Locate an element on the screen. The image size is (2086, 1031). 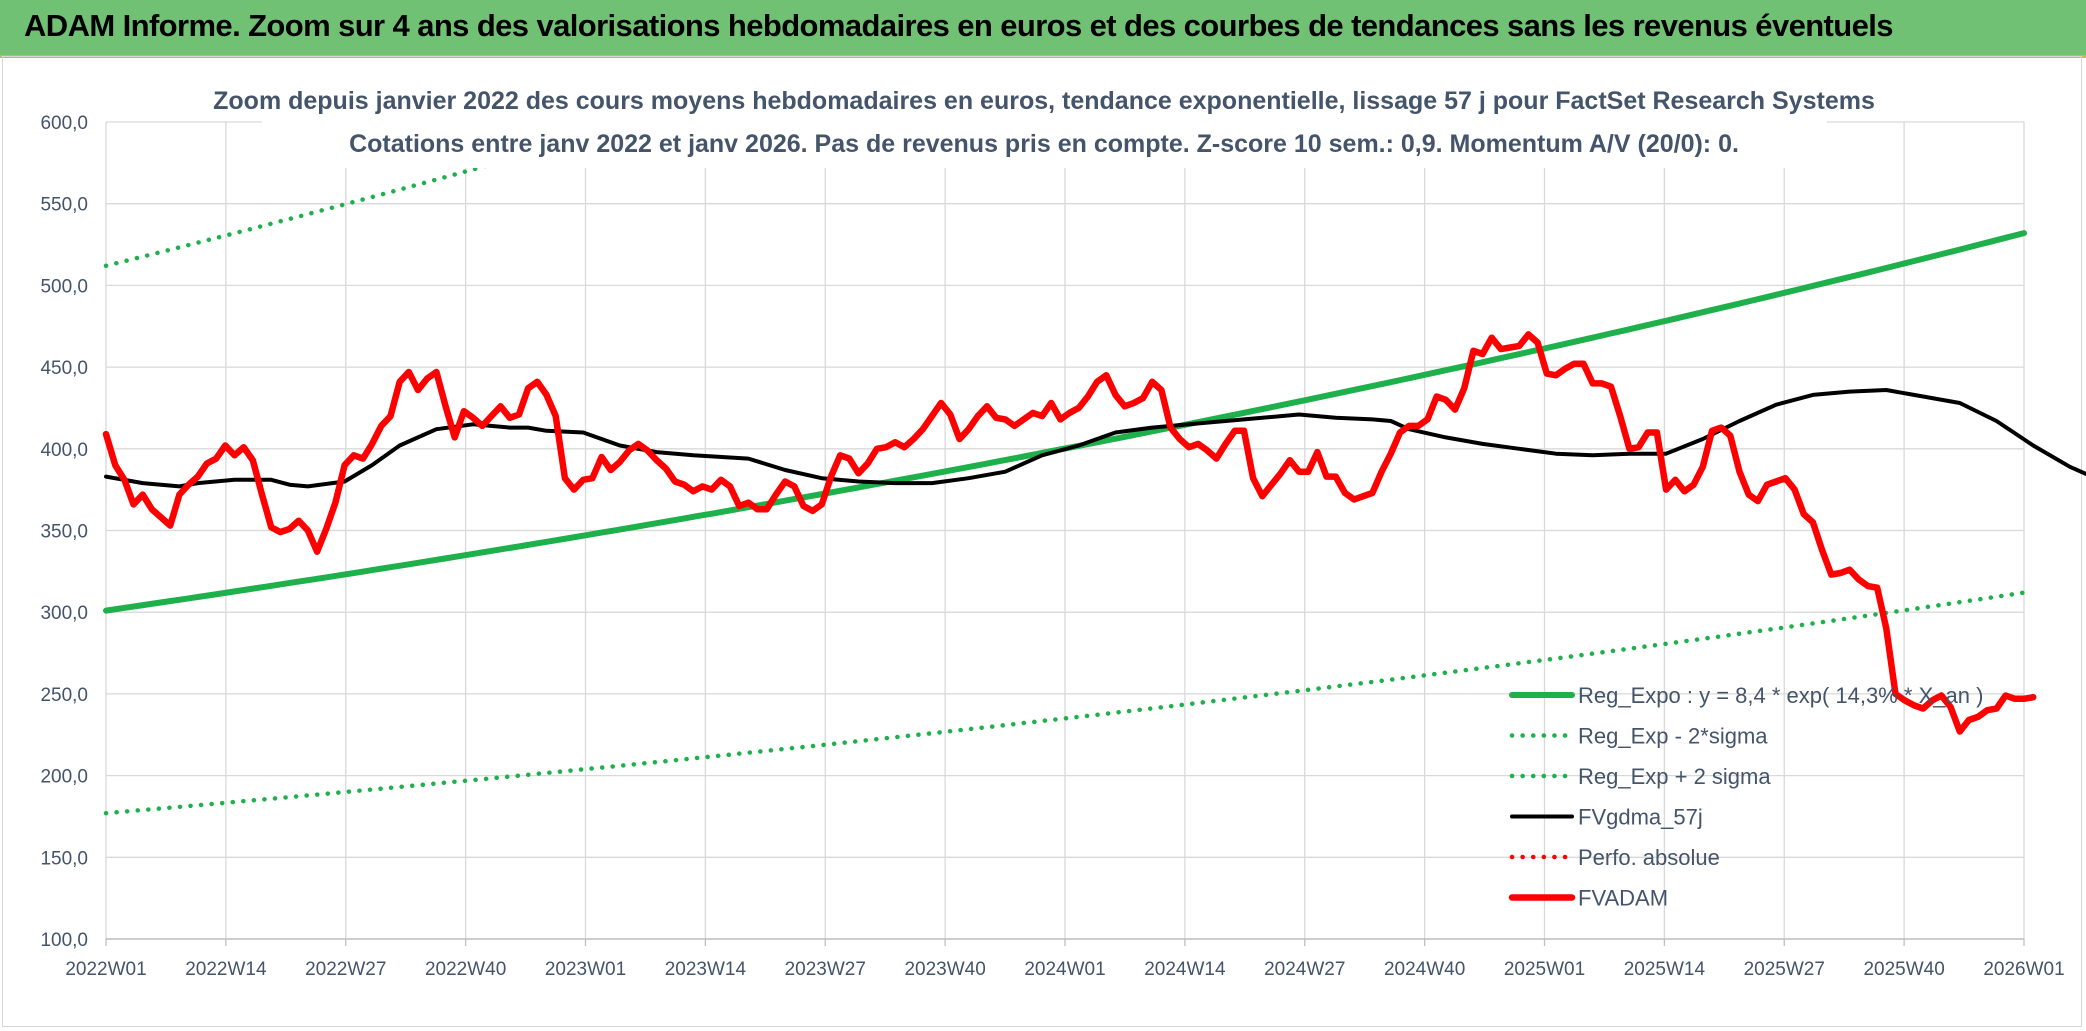
subtitle-background is located at coordinates (1044, 124).